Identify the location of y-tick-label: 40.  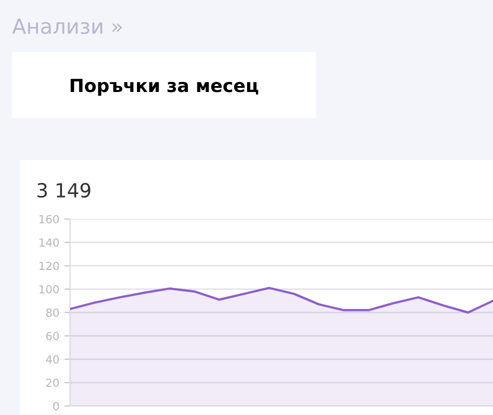
(52, 359).